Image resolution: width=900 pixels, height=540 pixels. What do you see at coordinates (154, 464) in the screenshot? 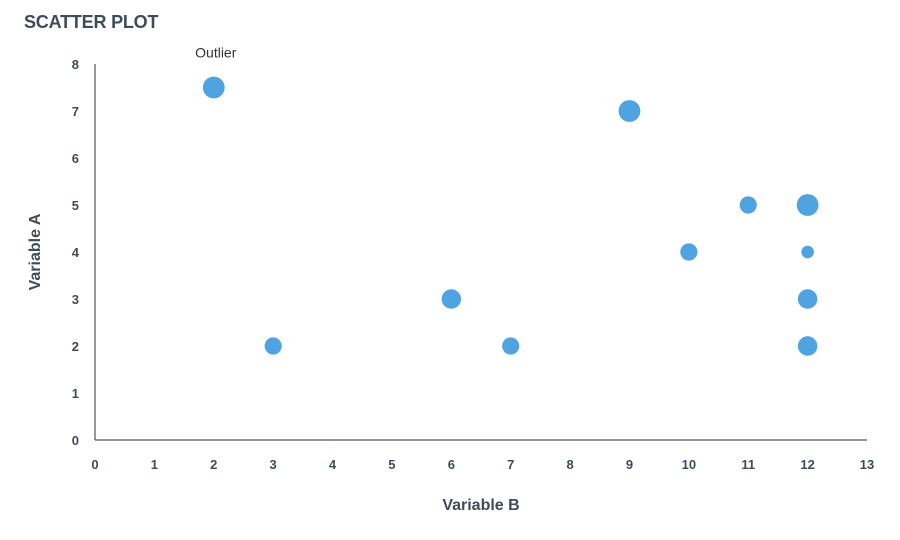
I see `x-tick-label: 1` at bounding box center [154, 464].